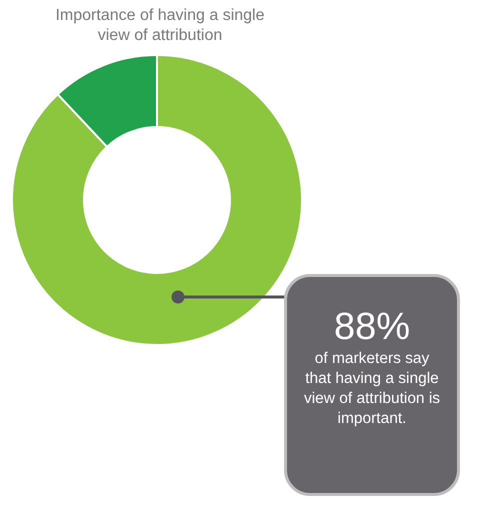 This screenshot has width=499, height=512. What do you see at coordinates (372, 389) in the screenshot?
I see `text: of marketers say that having a single view of attribution is important.` at bounding box center [372, 389].